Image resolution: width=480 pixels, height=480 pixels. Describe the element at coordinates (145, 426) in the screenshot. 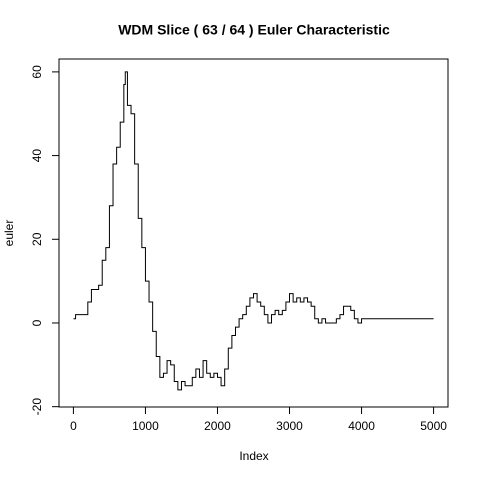

I see `x-tick-label: 1000` at that location.